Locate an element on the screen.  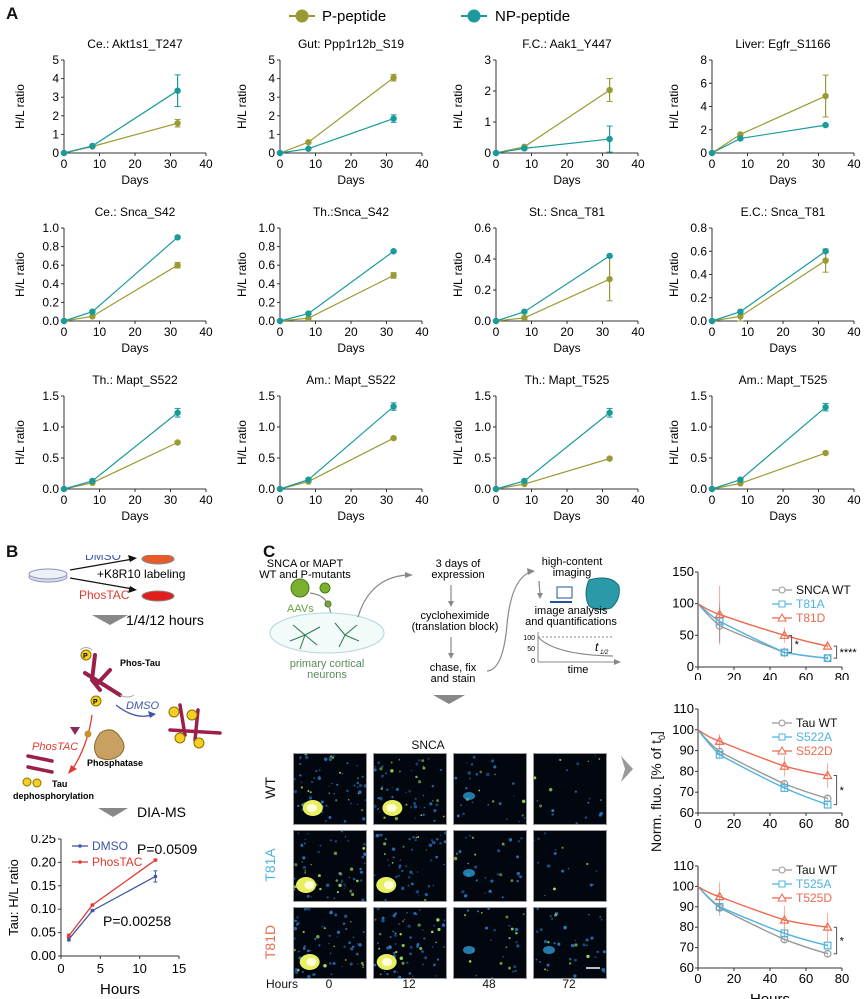
dish-phostac-icon is located at coordinates (158, 596).